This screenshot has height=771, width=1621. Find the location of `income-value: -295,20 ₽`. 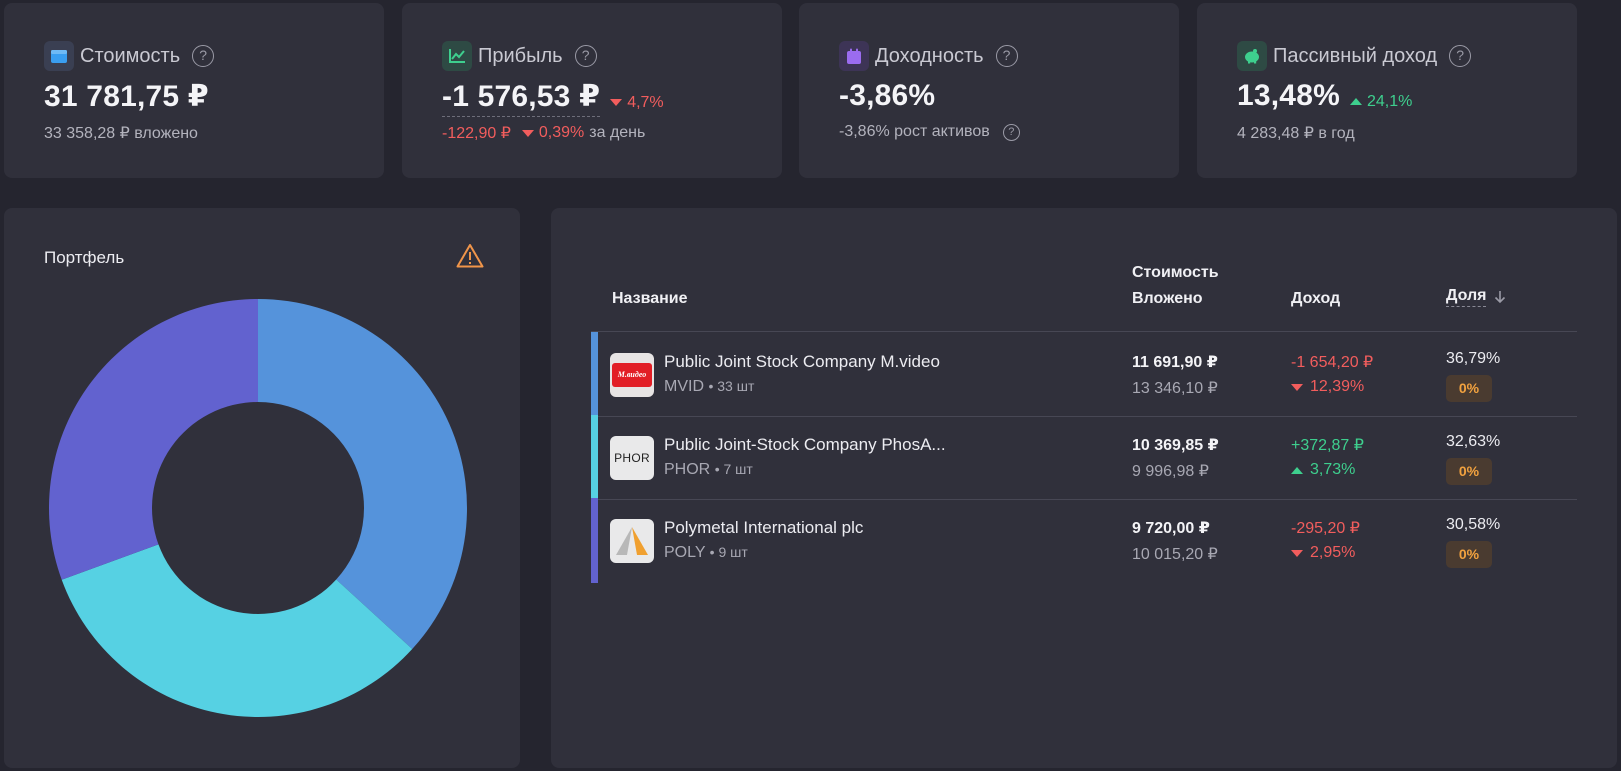

income-value: -295,20 ₽ is located at coordinates (1325, 528).